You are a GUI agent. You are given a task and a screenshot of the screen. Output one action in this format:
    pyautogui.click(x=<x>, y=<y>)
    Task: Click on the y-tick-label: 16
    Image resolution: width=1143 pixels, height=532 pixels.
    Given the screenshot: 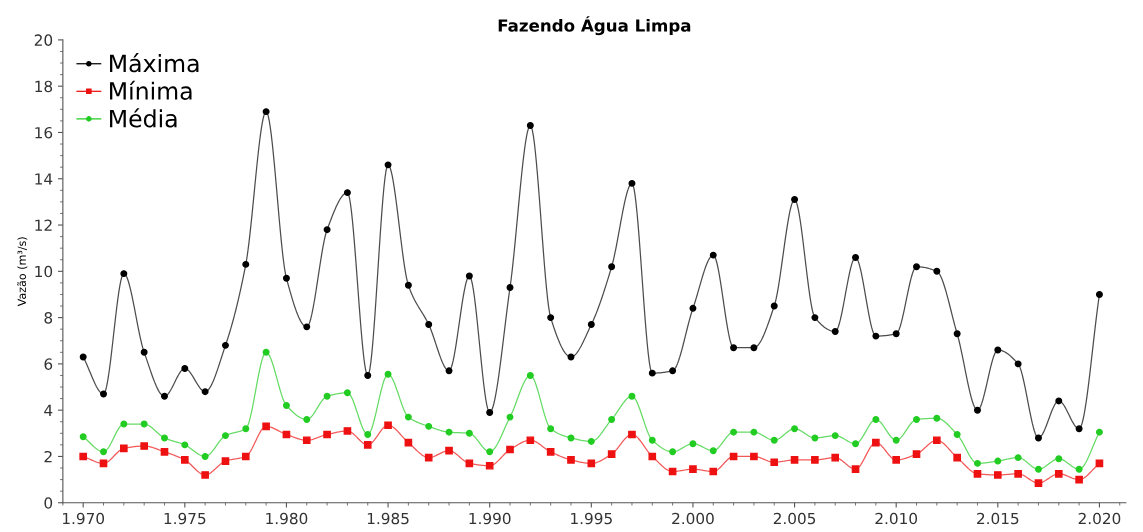 What is the action you would take?
    pyautogui.click(x=44, y=132)
    